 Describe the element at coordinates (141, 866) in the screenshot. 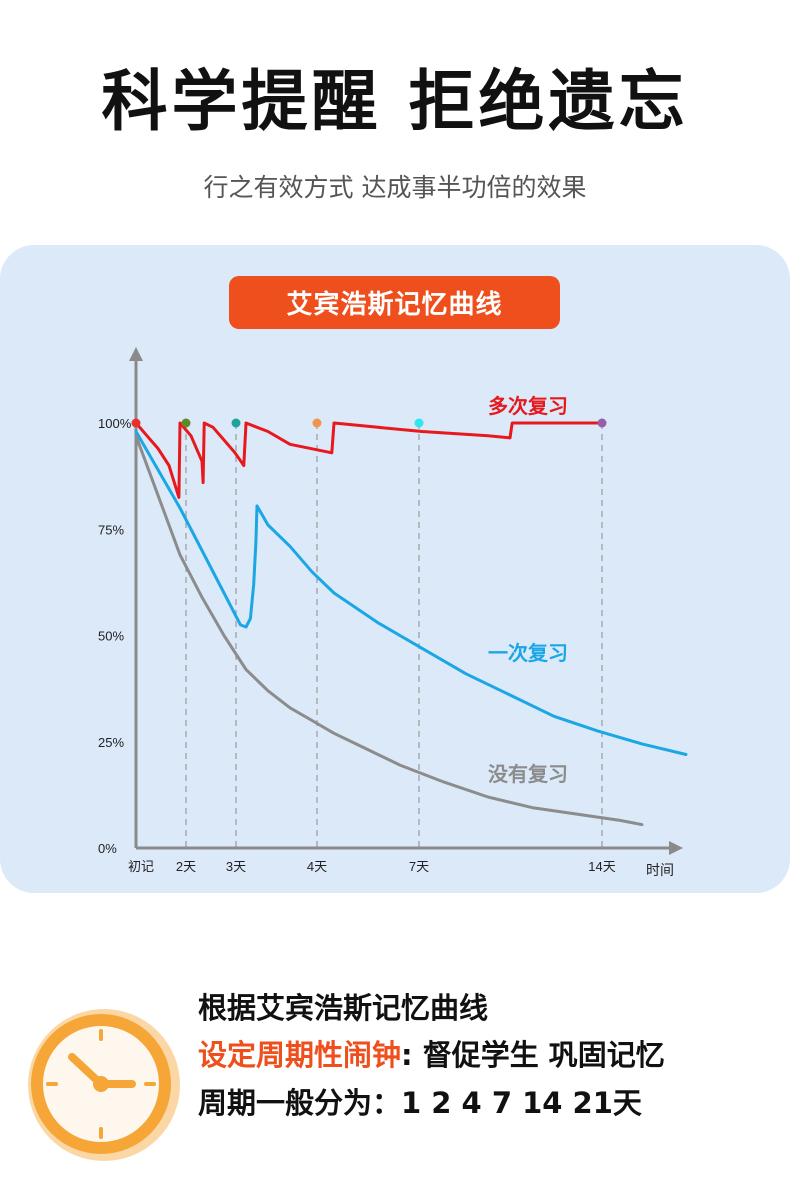

I see `x-tick-label: 初记` at that location.